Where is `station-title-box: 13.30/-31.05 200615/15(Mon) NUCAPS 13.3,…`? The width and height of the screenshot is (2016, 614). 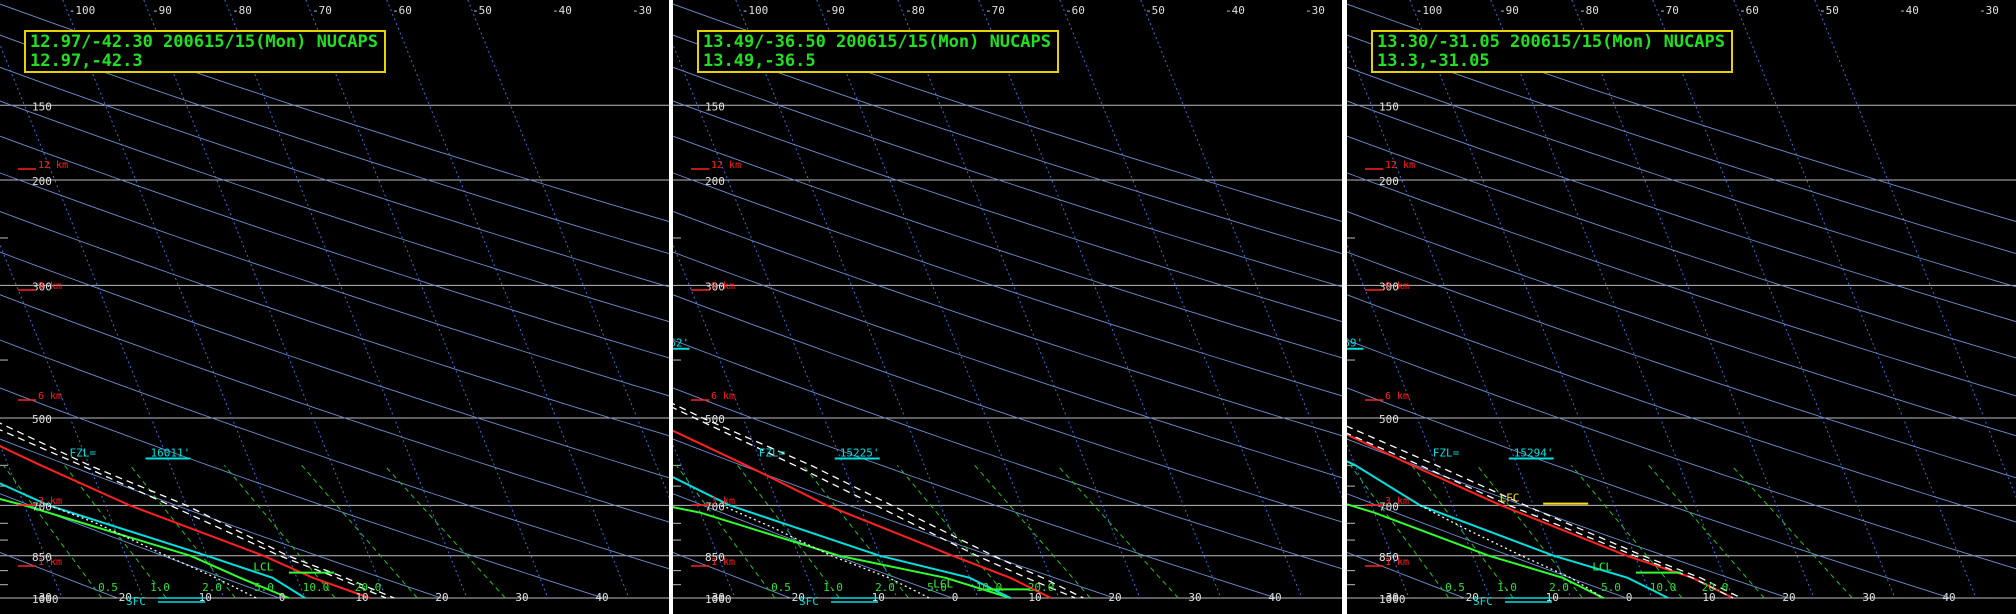
station-title-box: 13.30/-31.05 200615/15(Mon) NUCAPS 13.3,… is located at coordinates (1552, 51).